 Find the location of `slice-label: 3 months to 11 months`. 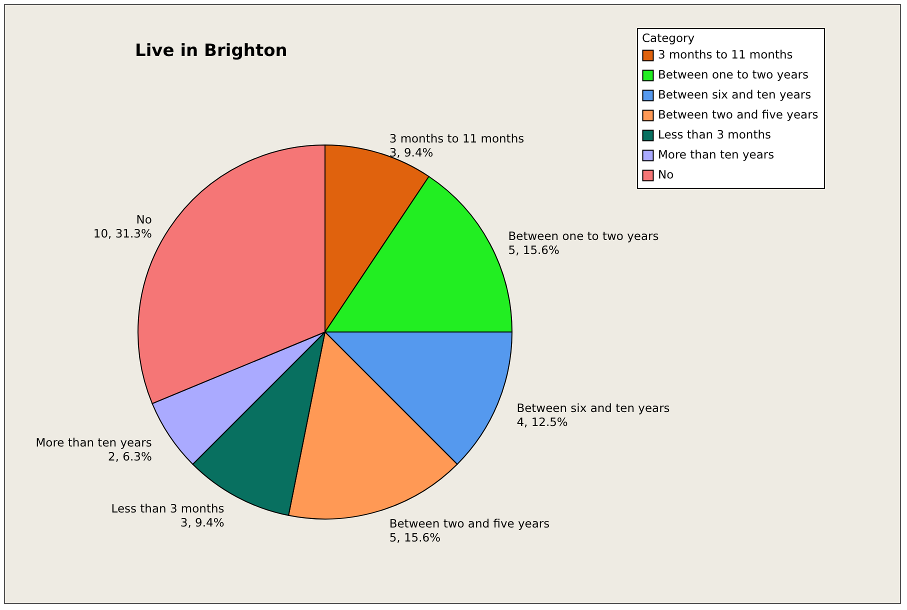

slice-label: 3 months to 11 months is located at coordinates (456, 139).